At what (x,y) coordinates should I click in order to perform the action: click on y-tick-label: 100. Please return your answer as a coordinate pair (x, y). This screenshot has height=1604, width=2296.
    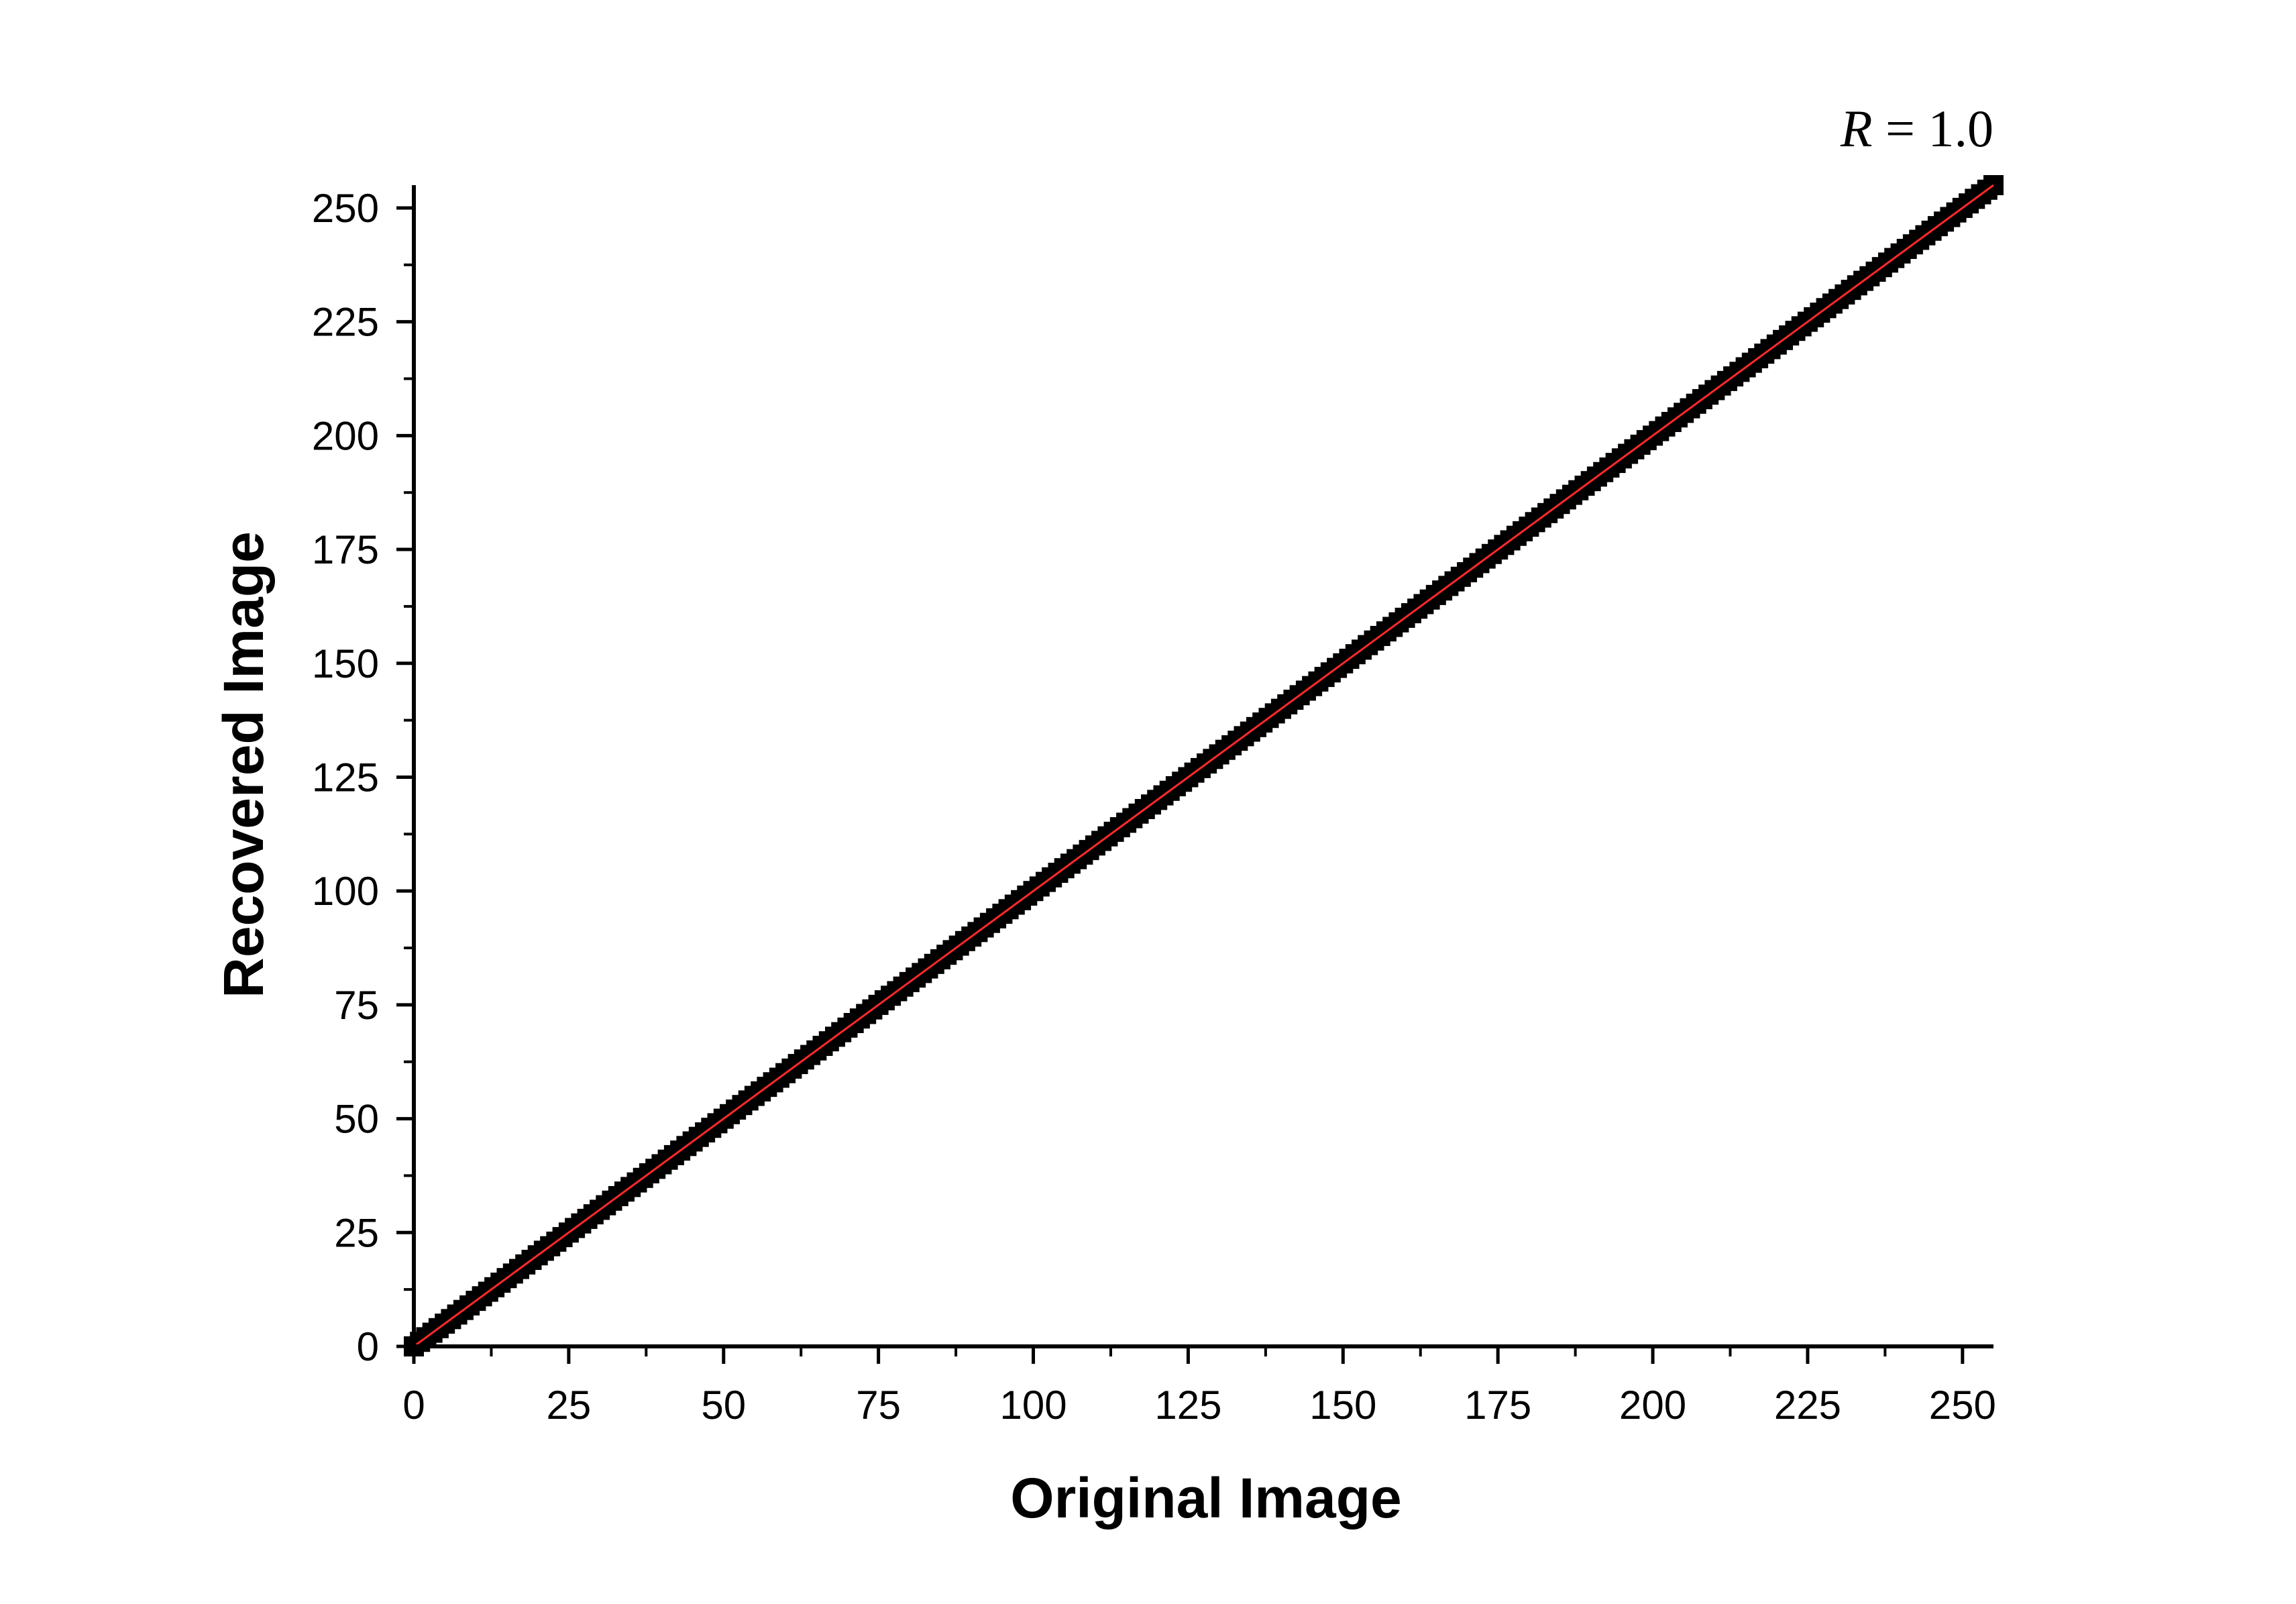
    Looking at the image, I should click on (346, 891).